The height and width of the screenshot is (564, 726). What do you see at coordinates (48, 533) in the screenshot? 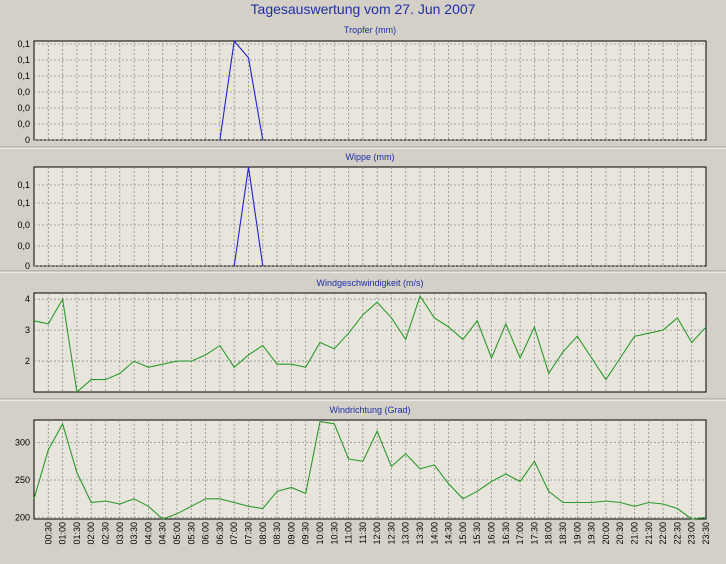
I see `x-tick-label: 00:30` at bounding box center [48, 533].